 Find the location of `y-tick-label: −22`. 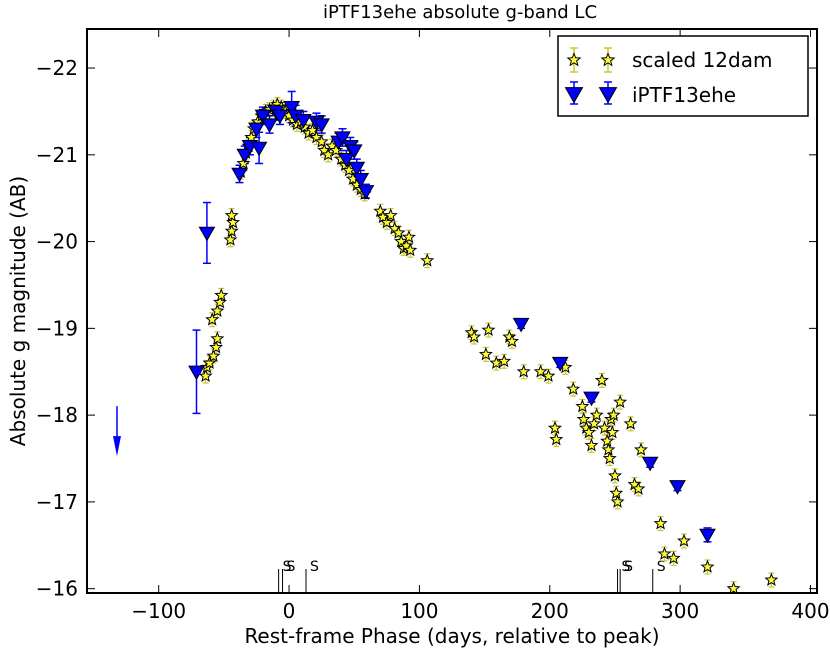

y-tick-label: −22 is located at coordinates (57, 68).